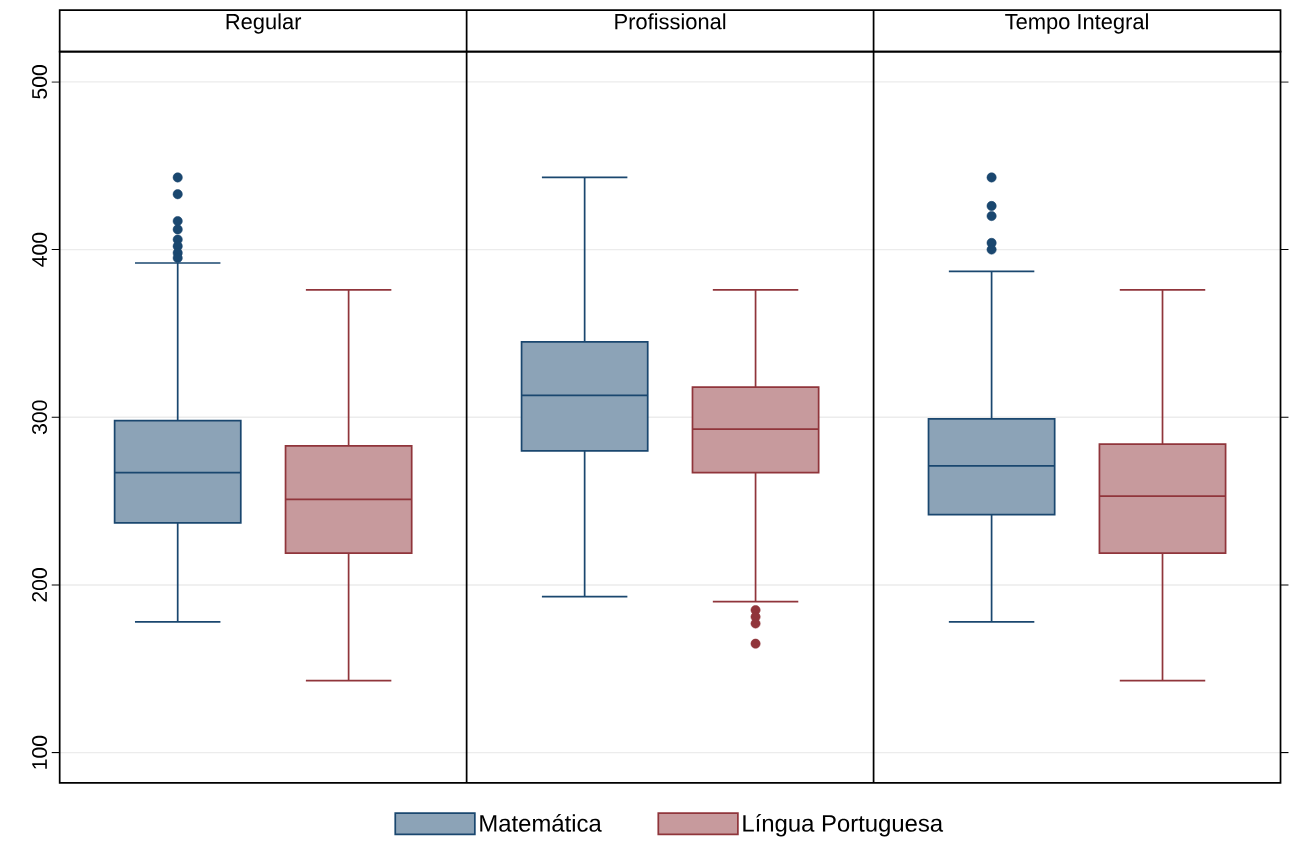 The height and width of the screenshot is (856, 1289). What do you see at coordinates (40, 584) in the screenshot?
I see `y-tick-label: 200` at bounding box center [40, 584].